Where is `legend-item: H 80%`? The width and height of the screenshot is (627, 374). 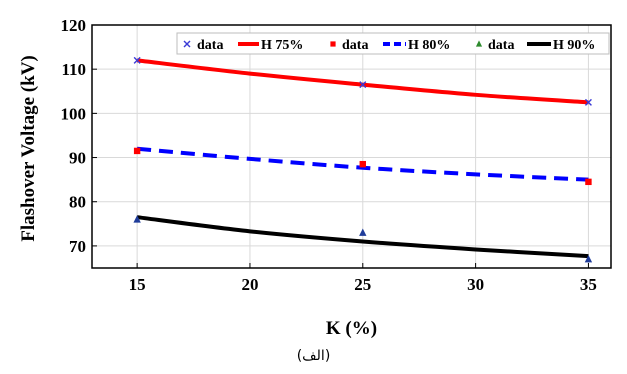
legend-item: H 80% is located at coordinates (416, 45).